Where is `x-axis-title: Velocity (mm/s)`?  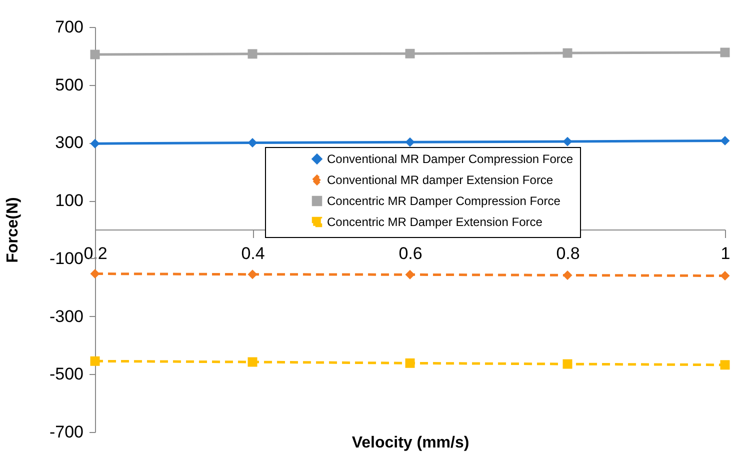
x-axis-title: Velocity (mm/s) is located at coordinates (411, 443).